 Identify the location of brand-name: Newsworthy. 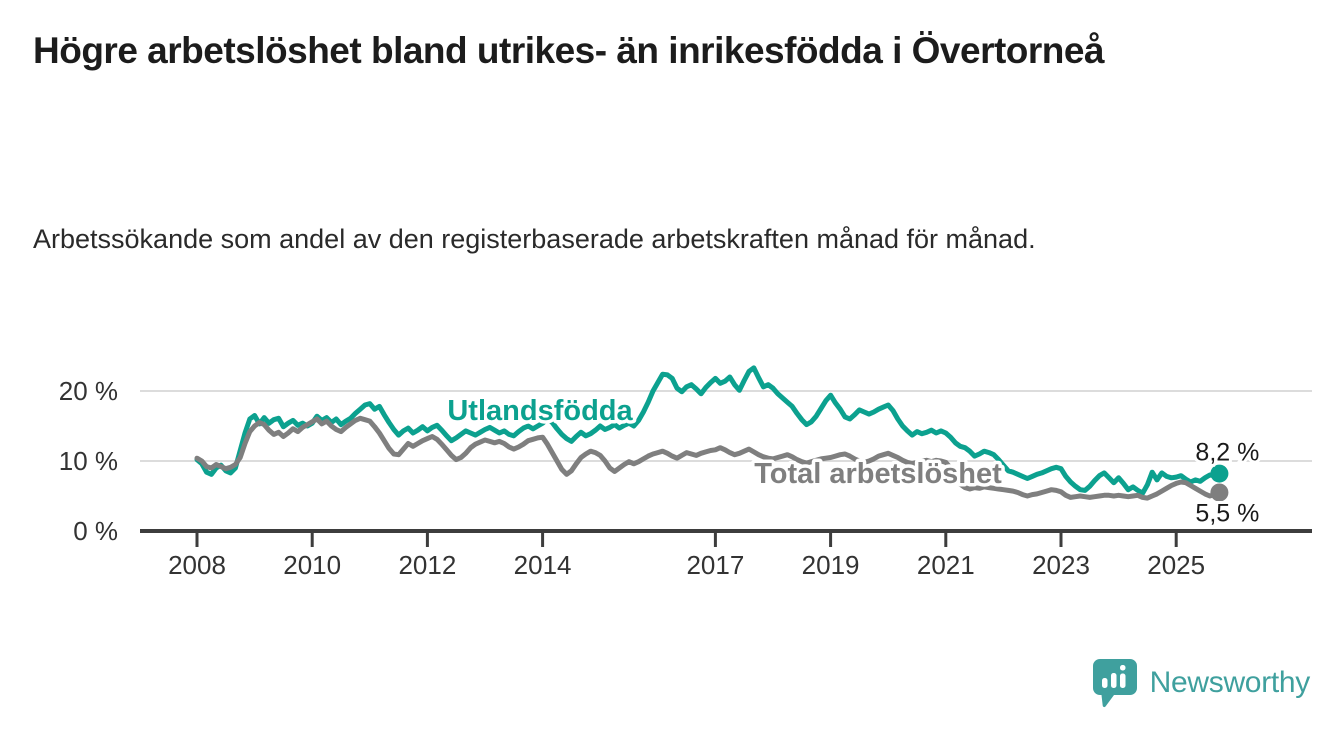
(1230, 682).